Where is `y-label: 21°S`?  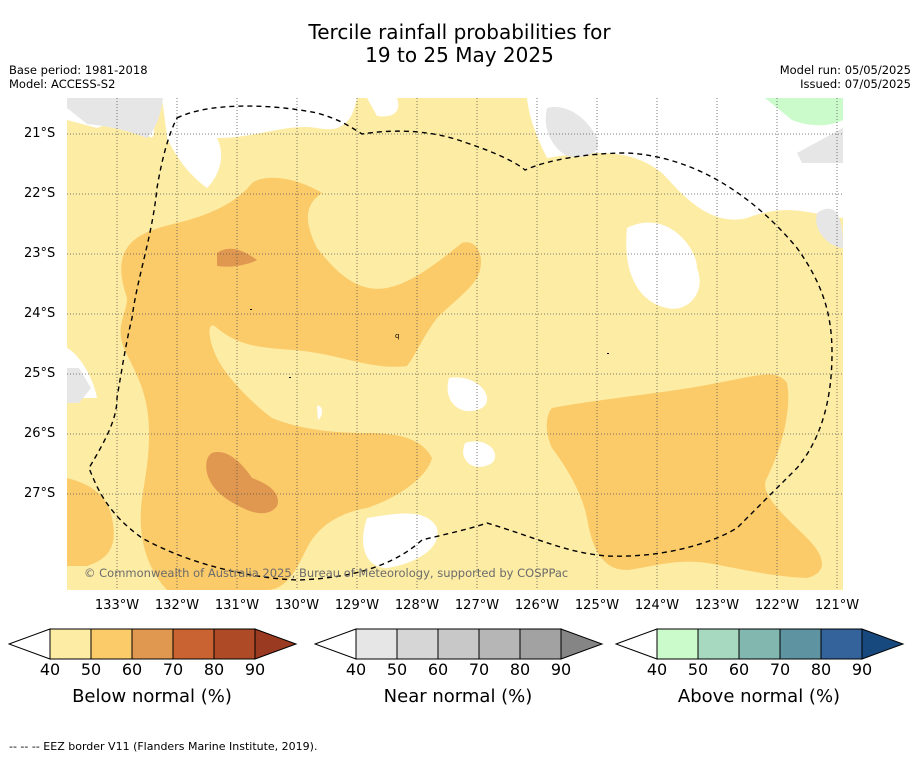 y-label: 21°S is located at coordinates (40, 133).